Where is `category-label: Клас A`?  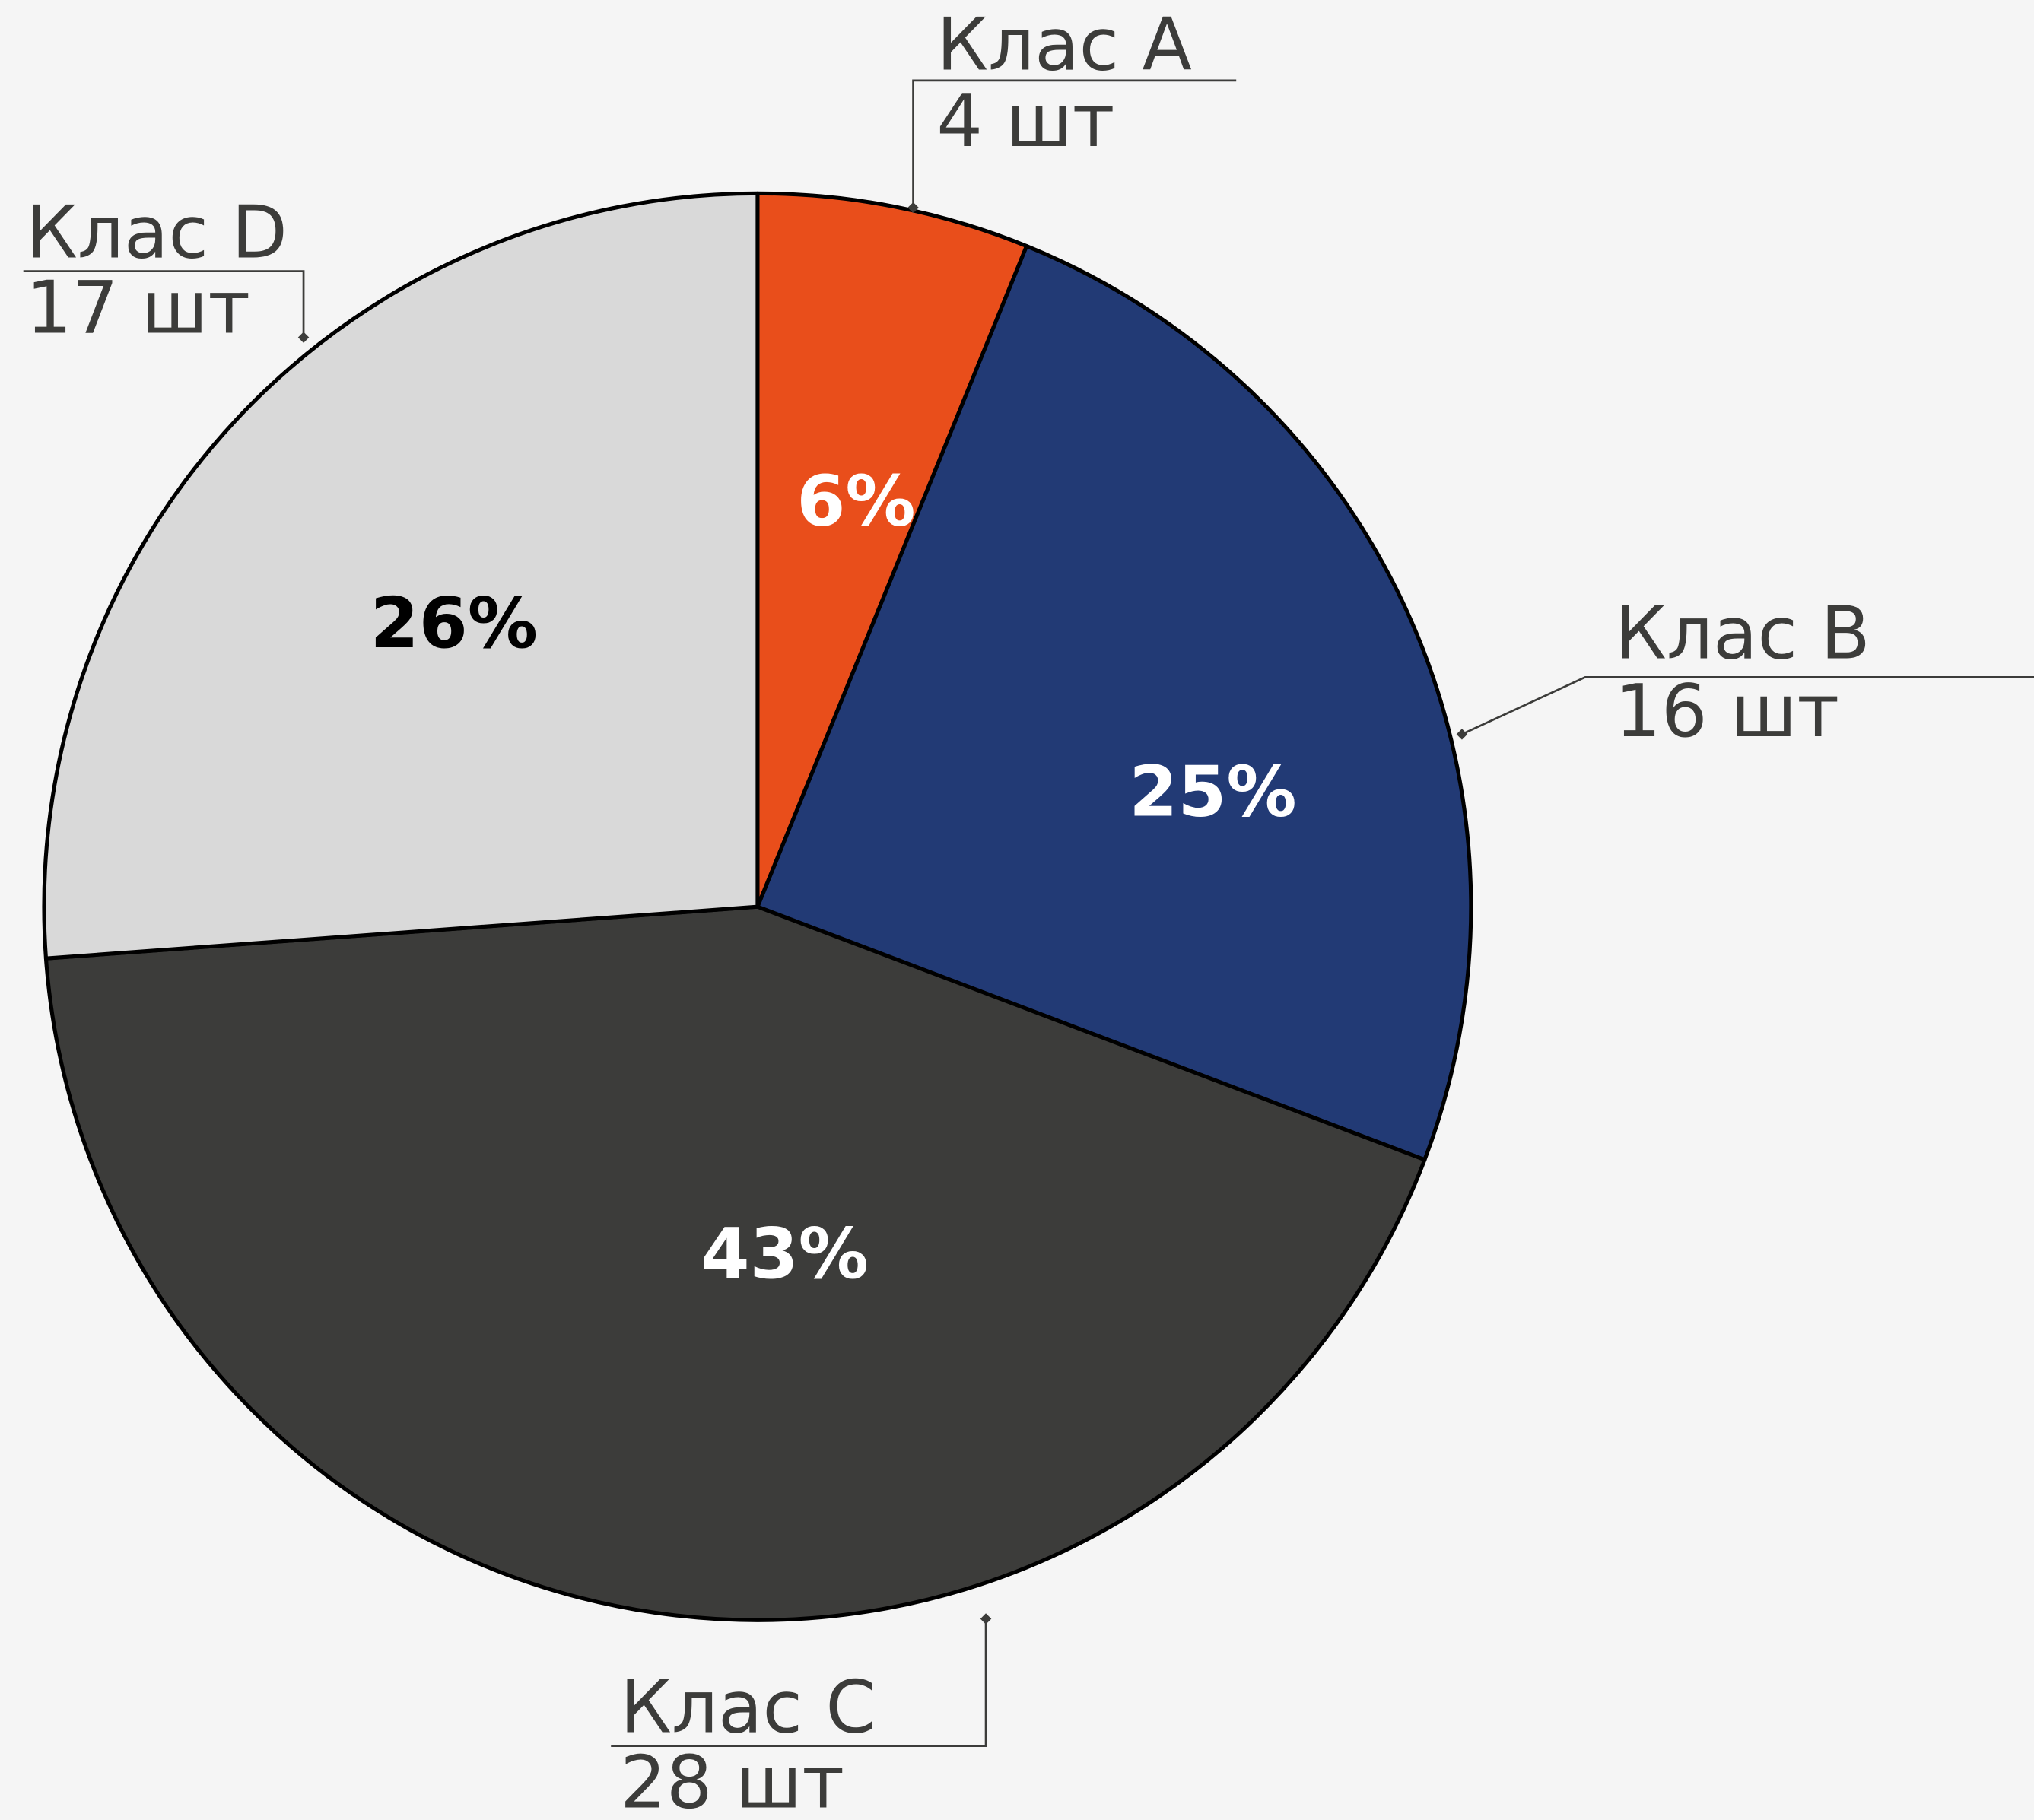 category-label: Клас A is located at coordinates (1064, 44).